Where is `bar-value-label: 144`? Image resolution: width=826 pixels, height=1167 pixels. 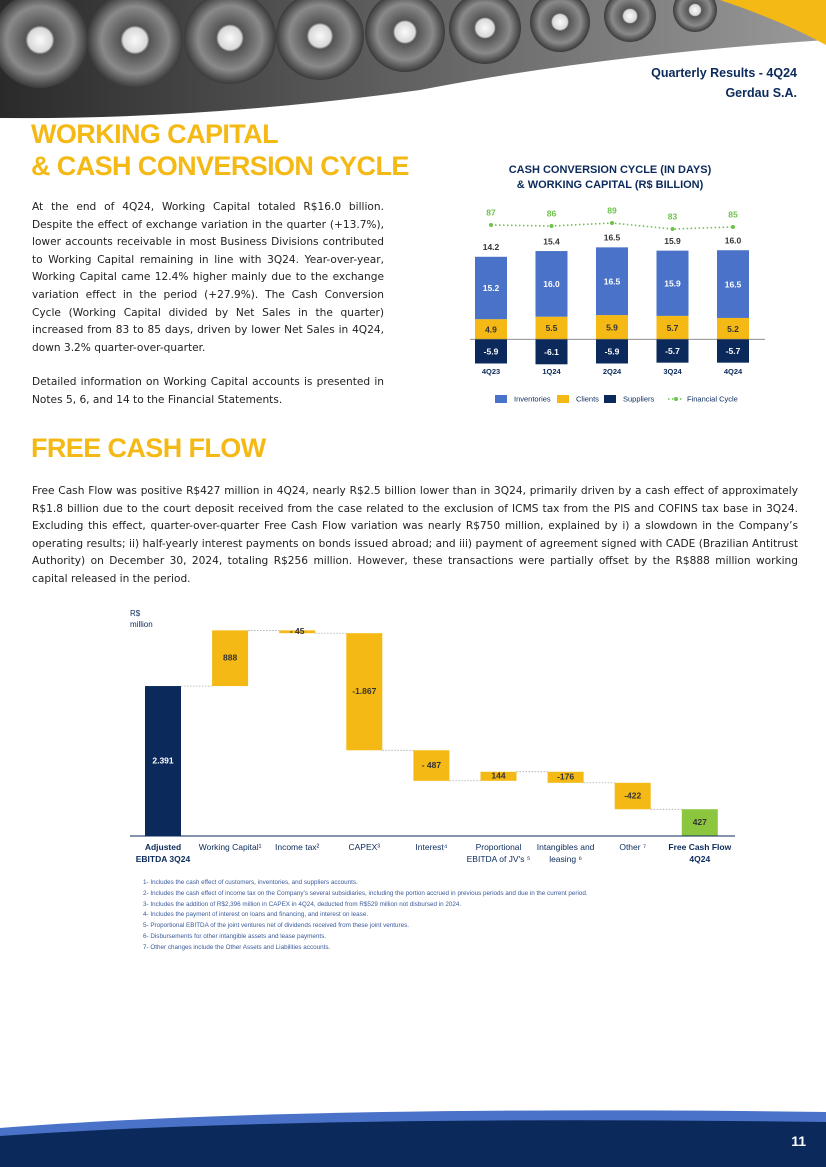
bar-value-label: 144 is located at coordinates (498, 776).